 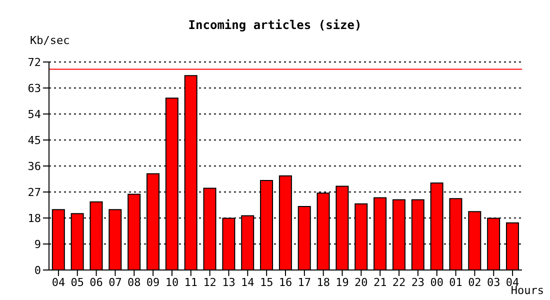 I want to click on y-tick-label: 9, so click(x=37, y=244).